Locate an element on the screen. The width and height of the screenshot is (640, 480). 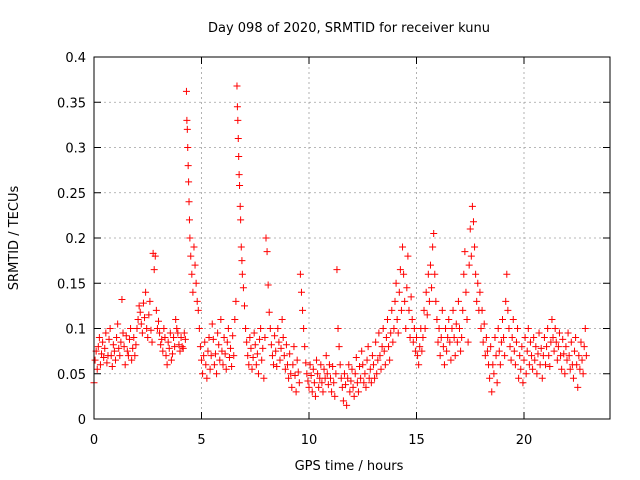
y-tick-label: 0.15 is located at coordinates (71, 284).